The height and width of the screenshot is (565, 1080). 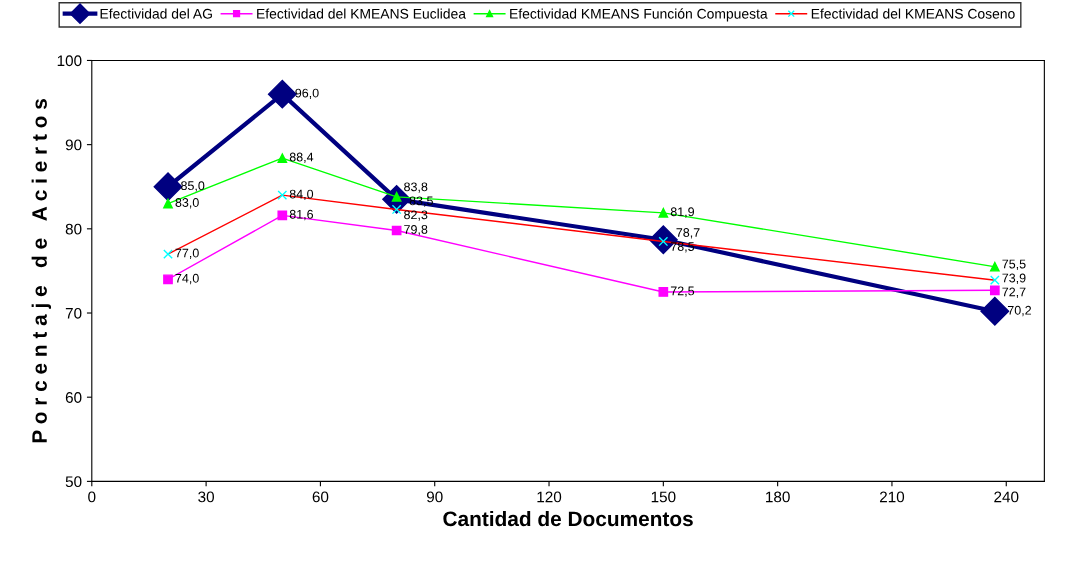 What do you see at coordinates (307, 93) in the screenshot?
I see `data-label: 96,0` at bounding box center [307, 93].